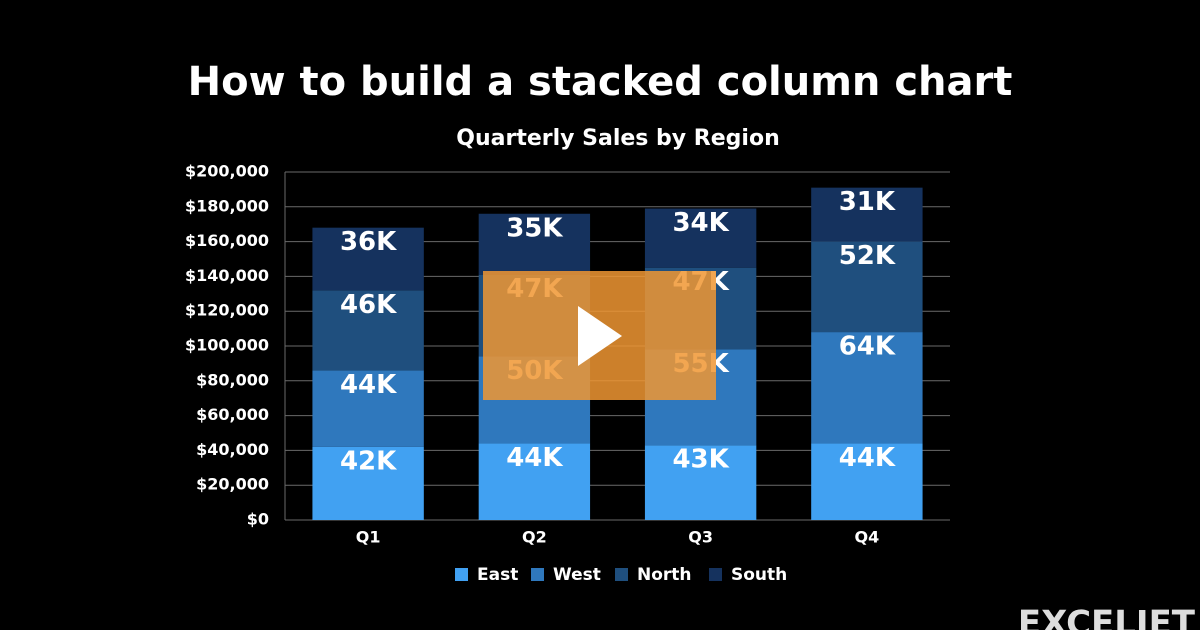 The image size is (1200, 630). What do you see at coordinates (664, 575) in the screenshot?
I see `legend-label: North` at bounding box center [664, 575].